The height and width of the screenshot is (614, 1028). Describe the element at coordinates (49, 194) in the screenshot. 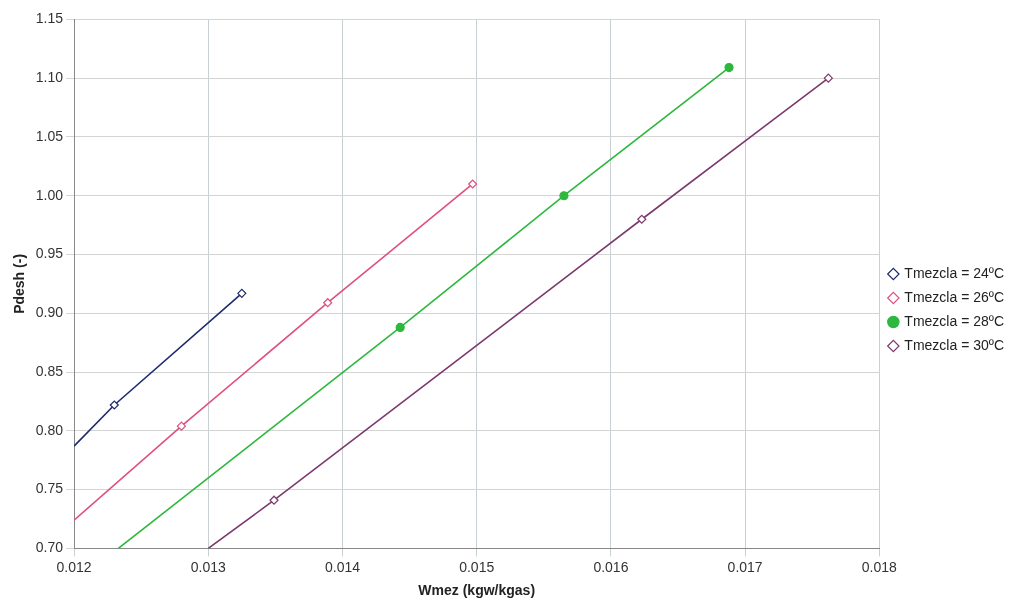

I see `y-tick-label: 1.00` at that location.